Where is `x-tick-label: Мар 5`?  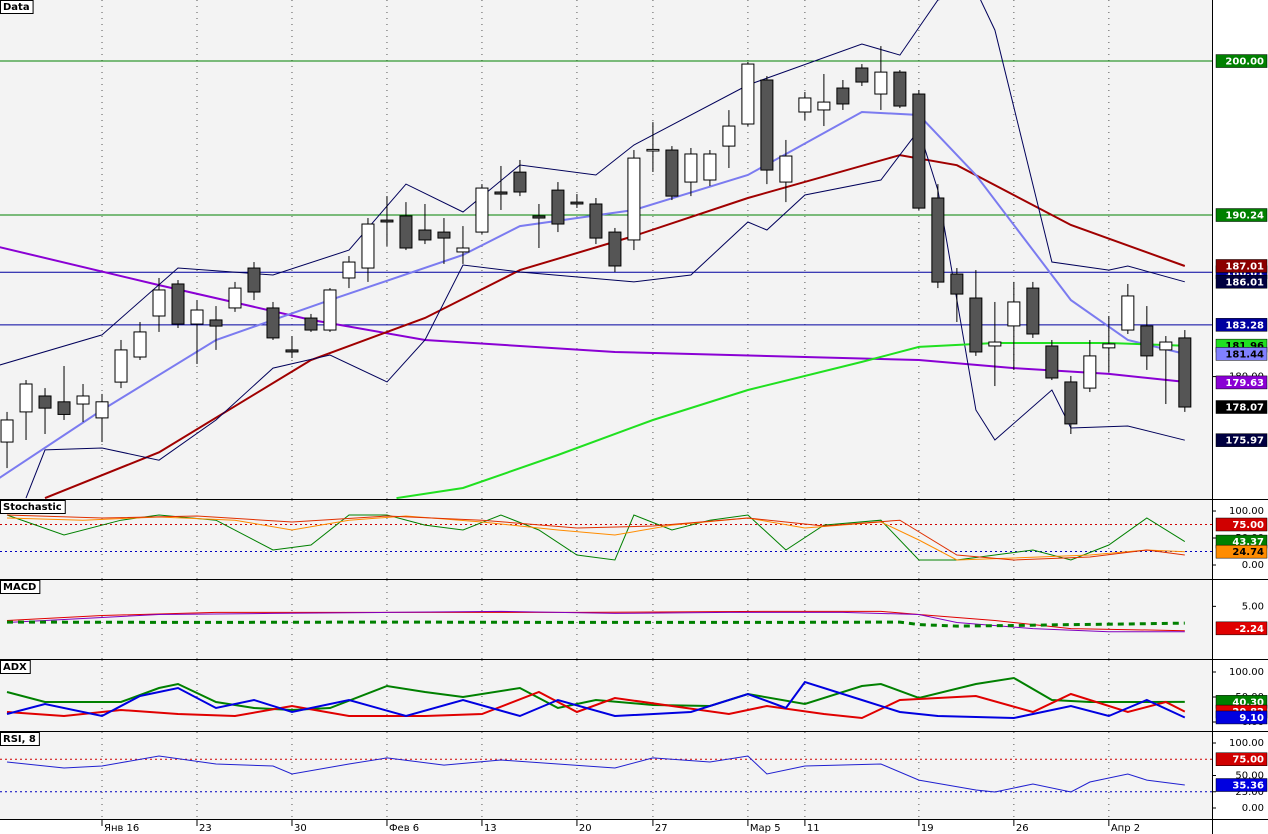 x-tick-label: Мар 5 is located at coordinates (765, 828).